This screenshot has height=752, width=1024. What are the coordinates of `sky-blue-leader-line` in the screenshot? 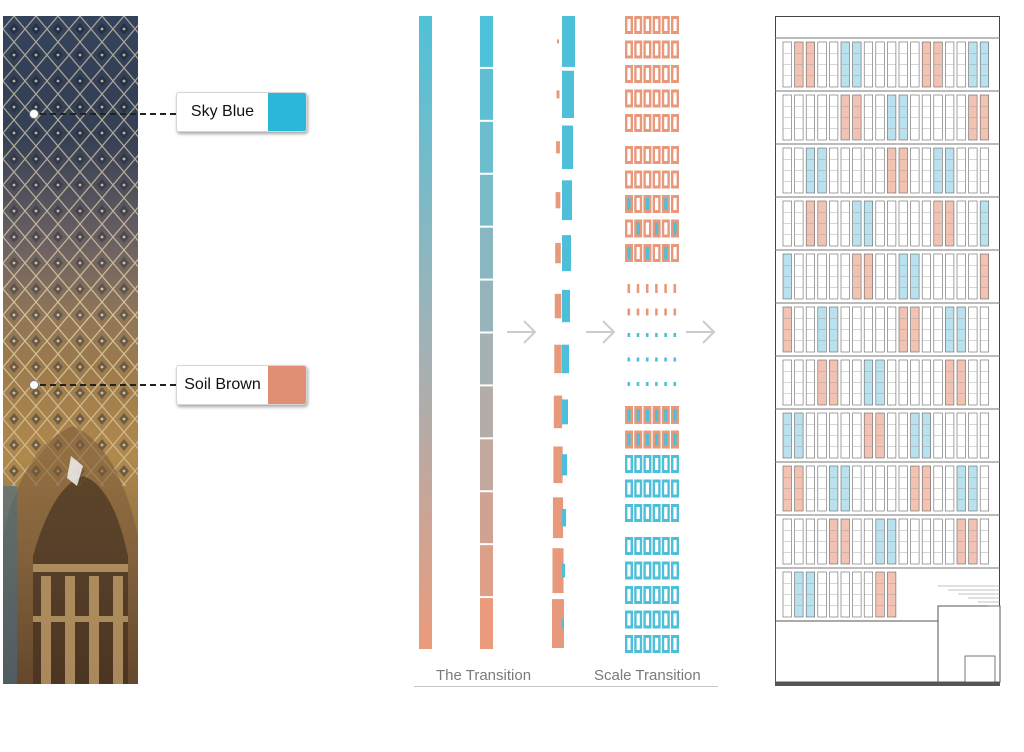 It's located at (108, 114).